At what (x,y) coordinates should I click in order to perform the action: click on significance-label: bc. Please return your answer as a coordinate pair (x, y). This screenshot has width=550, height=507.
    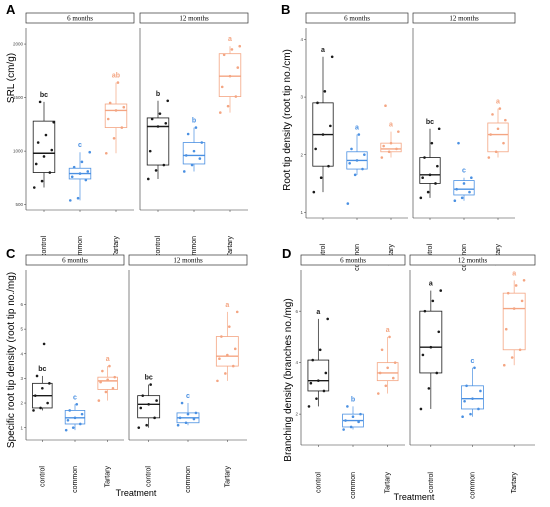
    Looking at the image, I should click on (149, 378).